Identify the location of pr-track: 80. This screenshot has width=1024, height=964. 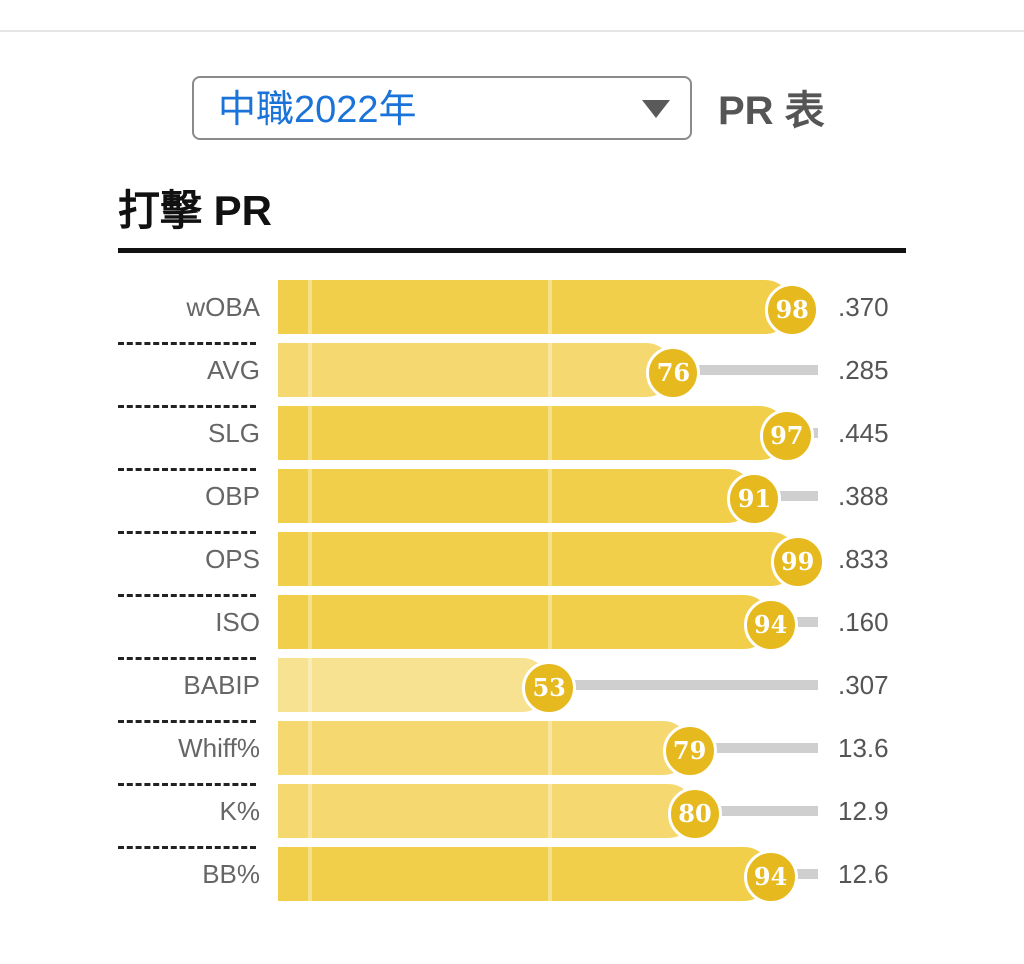
(548, 812).